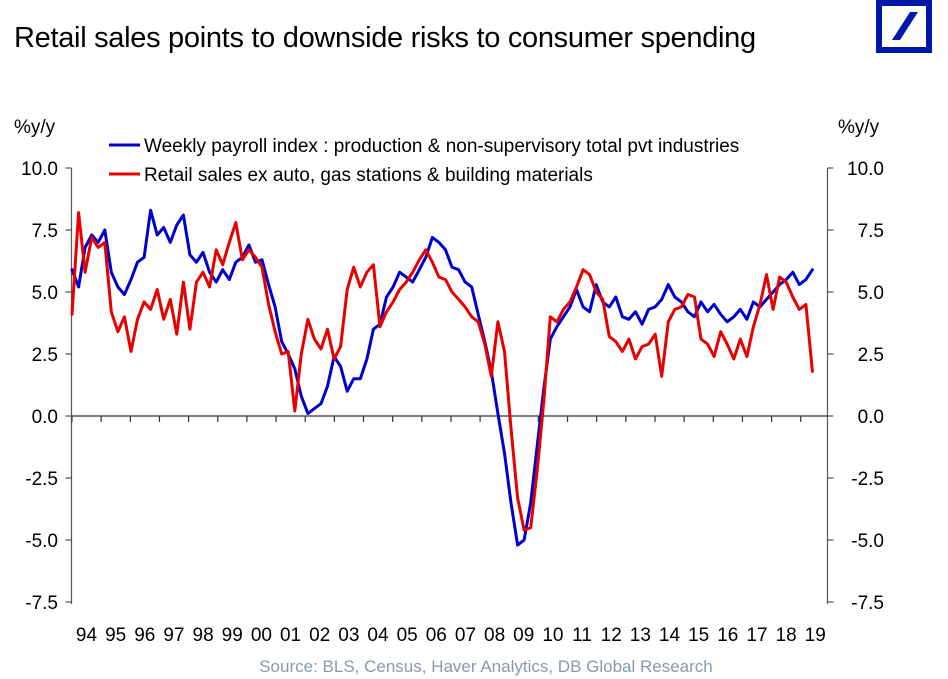 This screenshot has height=679, width=948. What do you see at coordinates (552, 635) in the screenshot?
I see `x-tick-label: 10` at bounding box center [552, 635].